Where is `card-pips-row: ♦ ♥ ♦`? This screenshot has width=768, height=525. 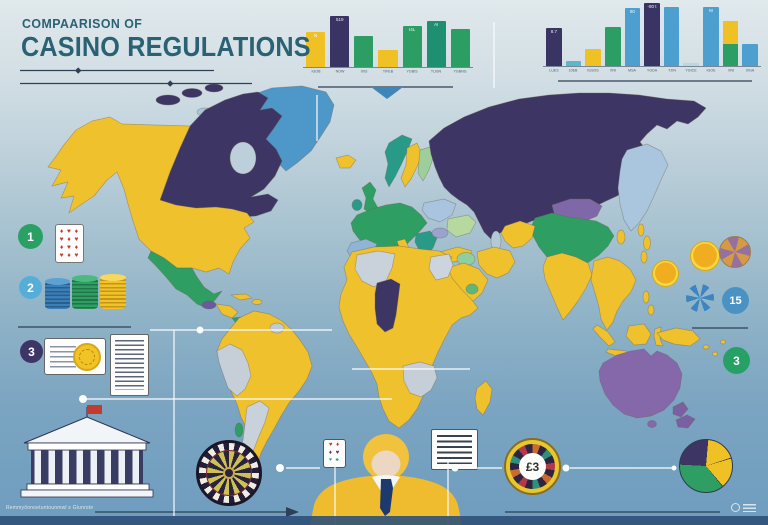
card-pips-row: ♦ ♥ ♦ is located at coordinates (69, 247).